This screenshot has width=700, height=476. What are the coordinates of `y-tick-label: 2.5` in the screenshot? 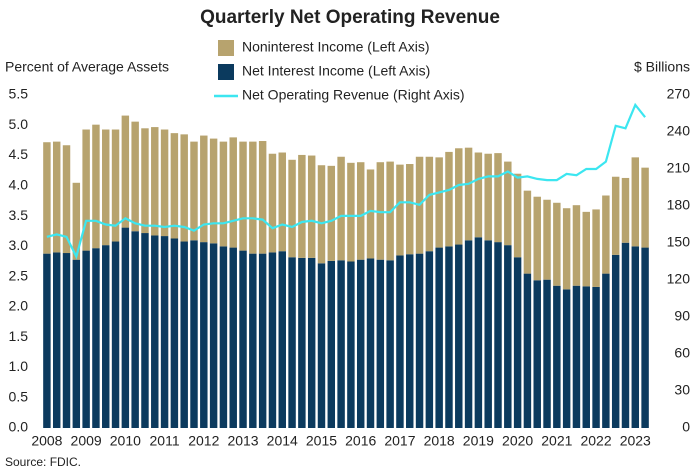 It's located at (19, 275).